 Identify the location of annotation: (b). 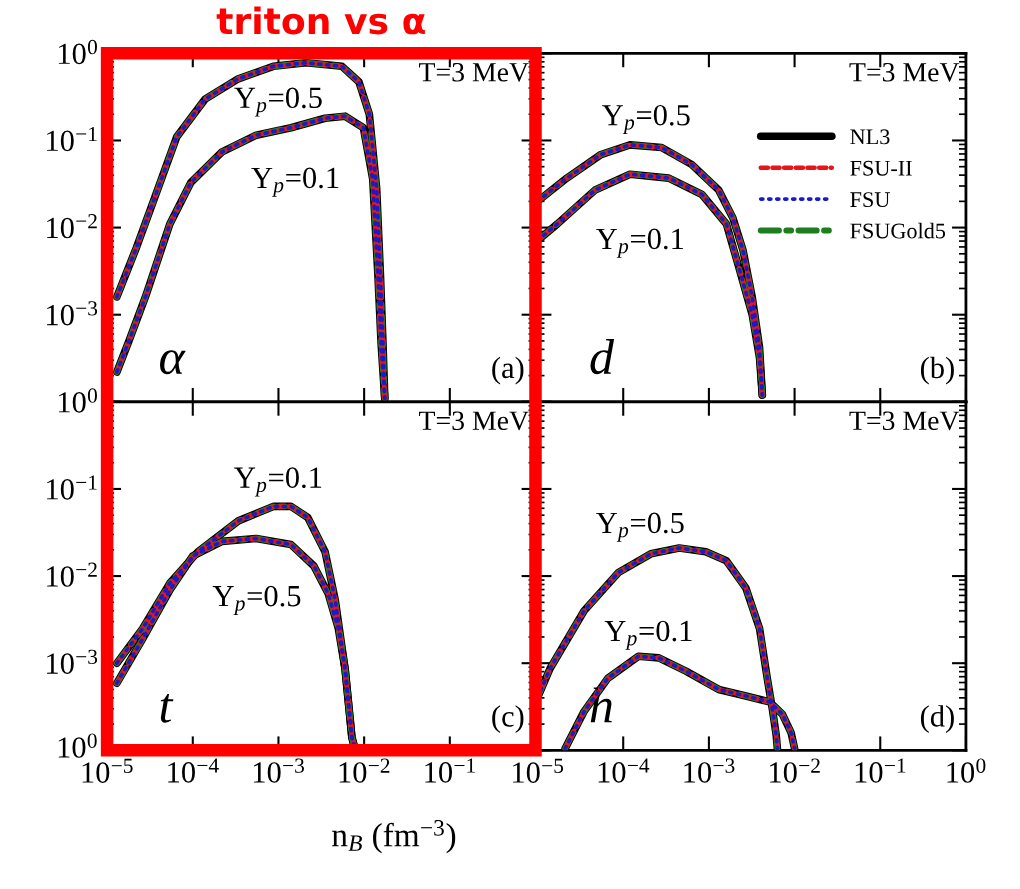
(937, 370).